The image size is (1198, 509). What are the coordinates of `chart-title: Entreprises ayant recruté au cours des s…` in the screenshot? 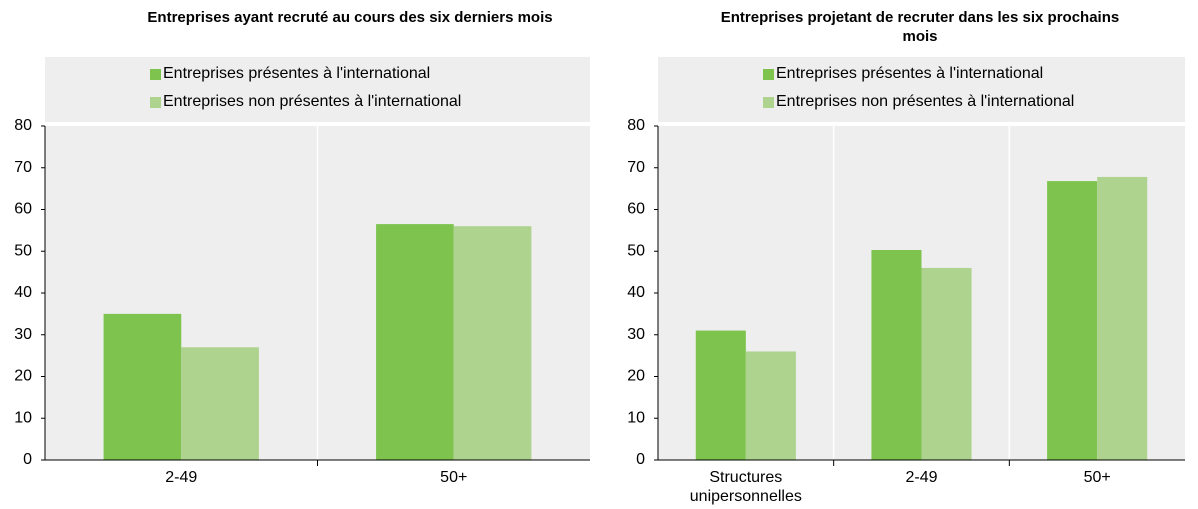 It's located at (350, 17).